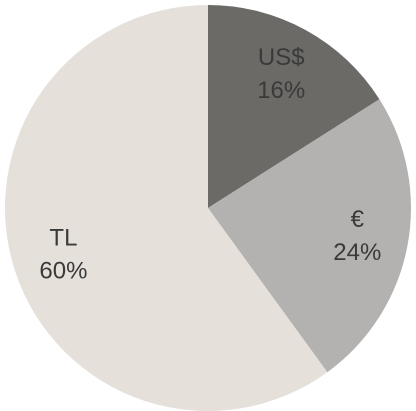 This screenshot has height=411, width=416. What do you see at coordinates (281, 57) in the screenshot?
I see `slice-category-label: US$` at bounding box center [281, 57].